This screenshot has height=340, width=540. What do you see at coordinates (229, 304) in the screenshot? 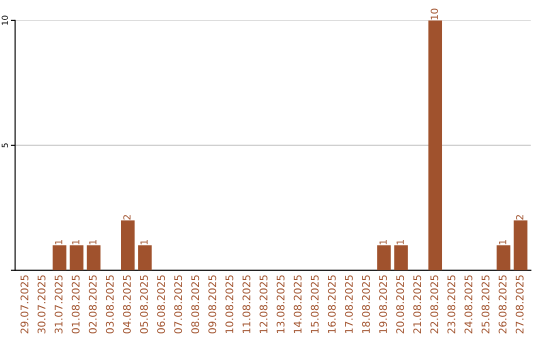
I see `x-tick-label: 10.08.2025` at bounding box center [229, 304].